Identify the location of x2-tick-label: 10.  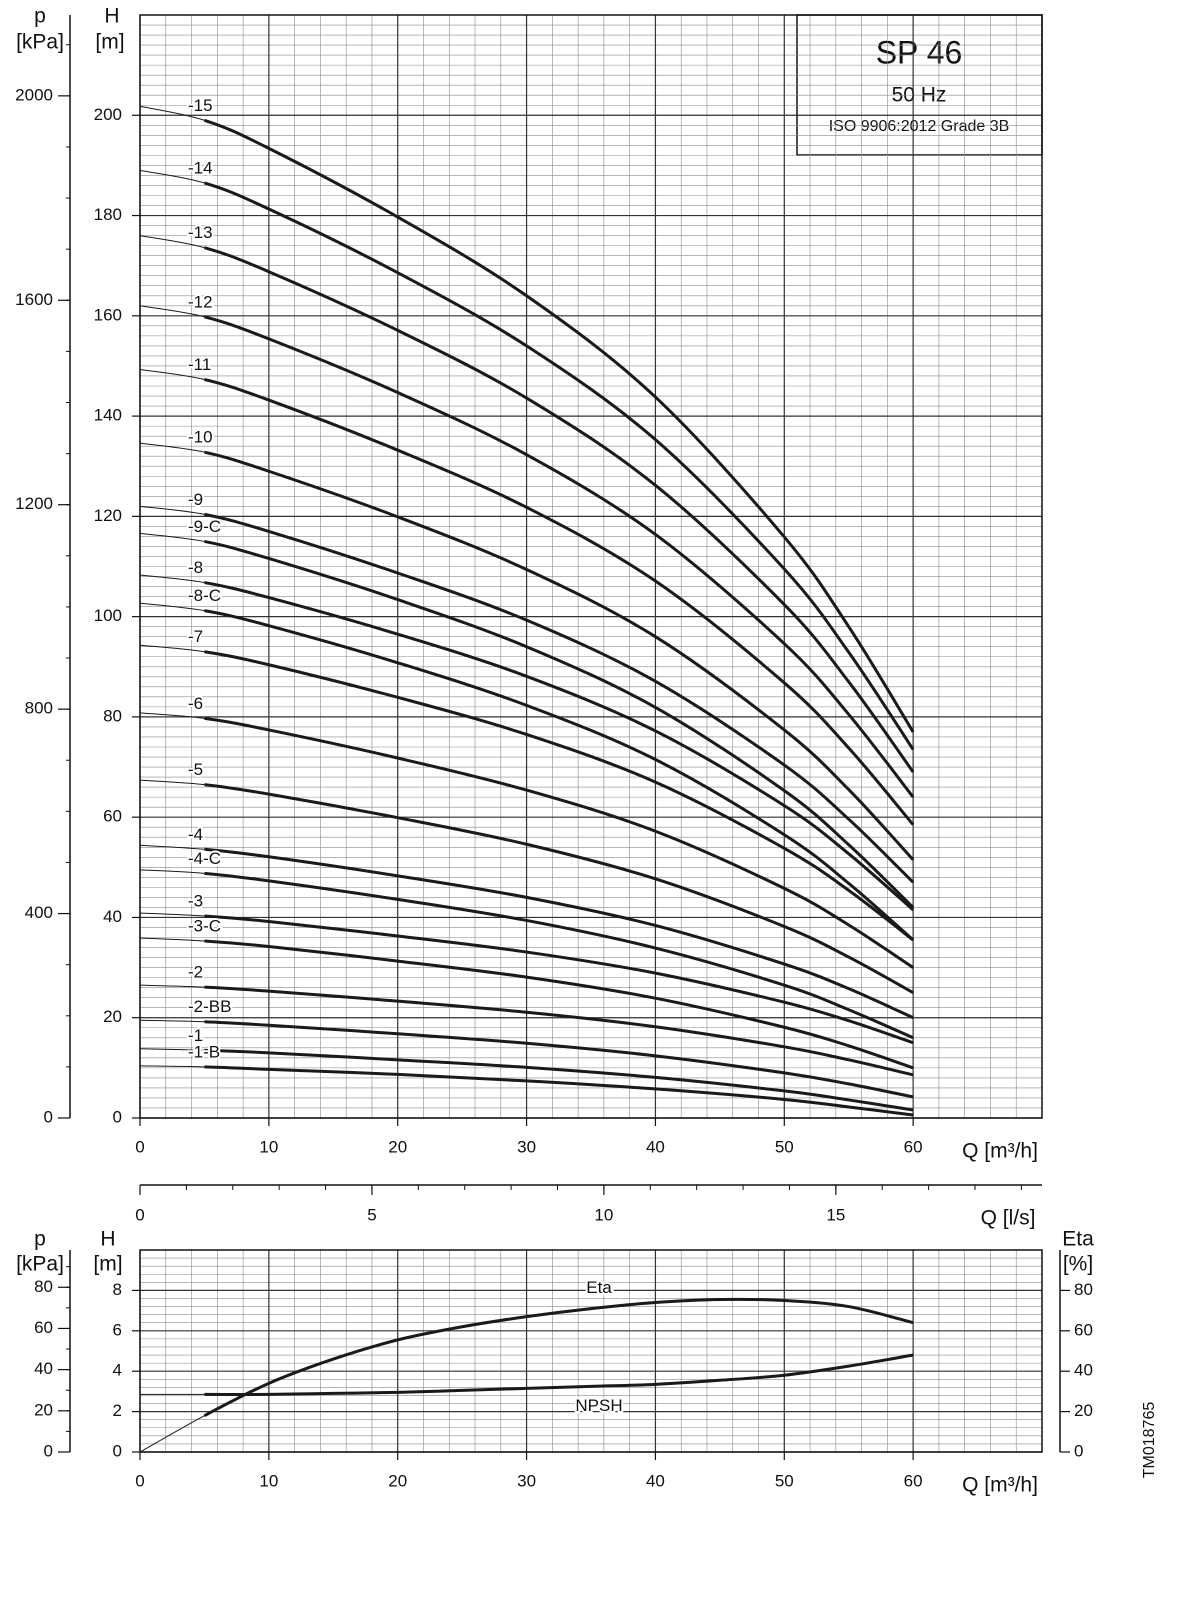
(603, 1214).